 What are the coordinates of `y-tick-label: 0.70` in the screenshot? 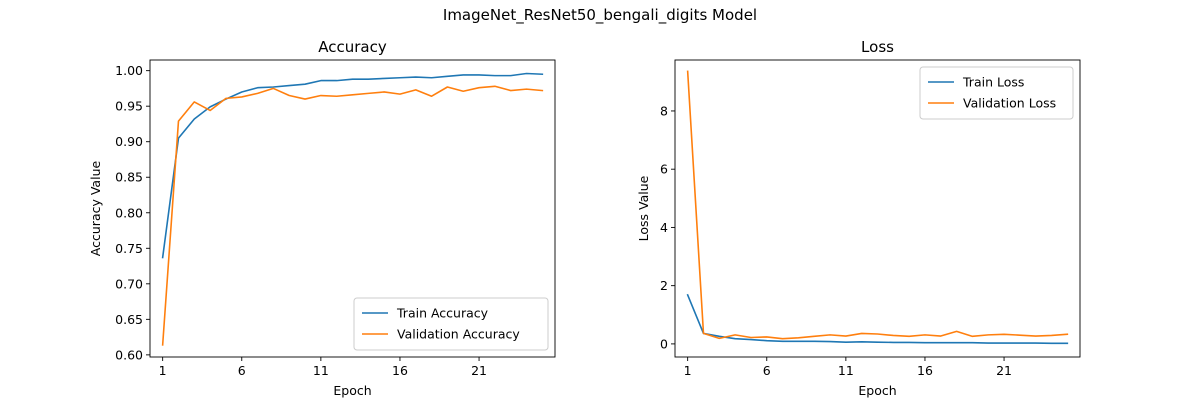 It's located at (129, 283).